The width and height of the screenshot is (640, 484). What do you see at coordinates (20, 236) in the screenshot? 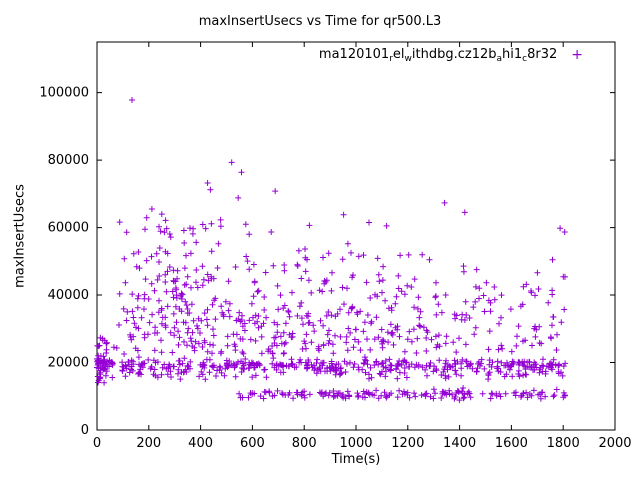
I see `y-axis-label: maxInsertUsecs` at bounding box center [20, 236].